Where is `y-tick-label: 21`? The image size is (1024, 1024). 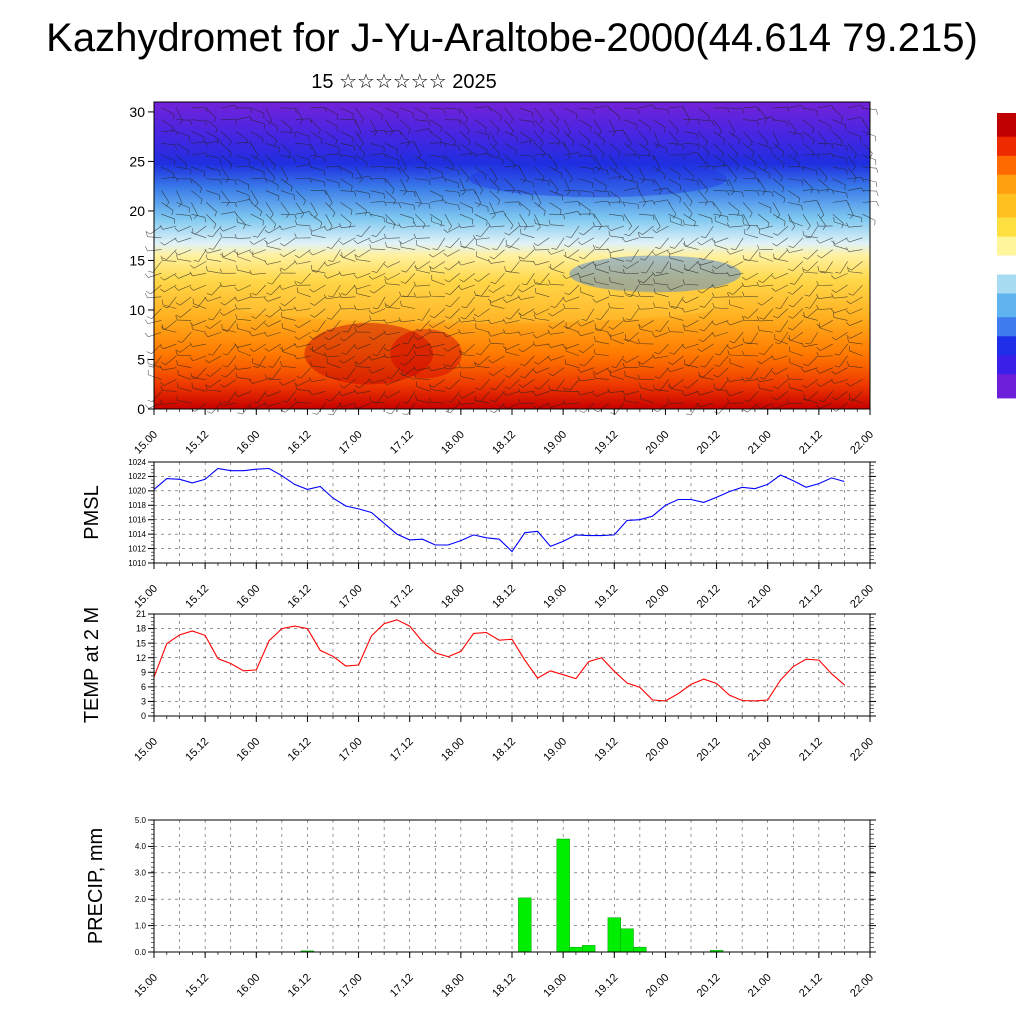
y-tick-label: 21 is located at coordinates (141, 614).